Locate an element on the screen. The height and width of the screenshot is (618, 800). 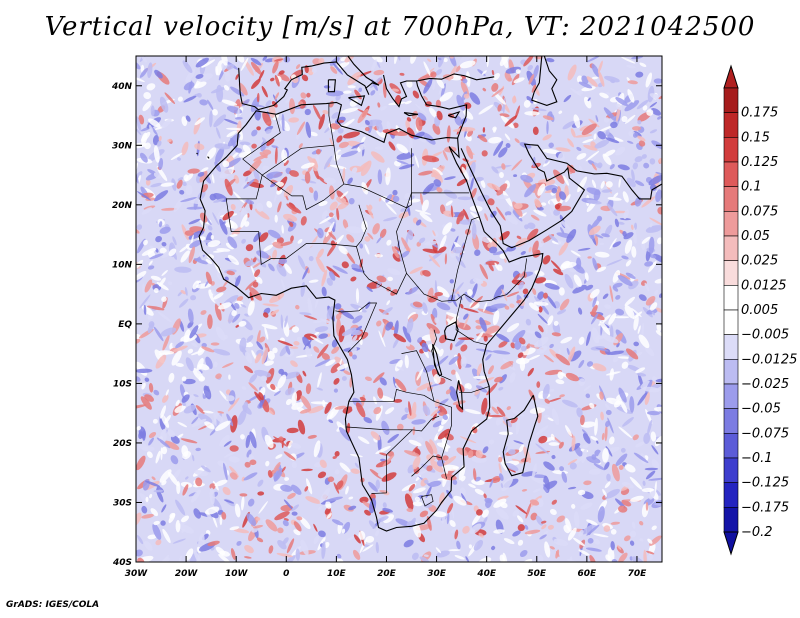
coastline-segment is located at coordinates (520, 436).